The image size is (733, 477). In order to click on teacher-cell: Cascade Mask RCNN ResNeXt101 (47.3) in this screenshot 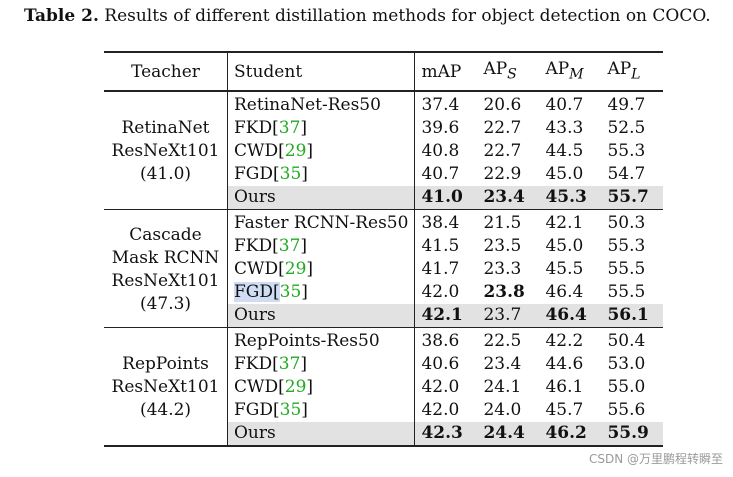, I will do `click(166, 269)`.